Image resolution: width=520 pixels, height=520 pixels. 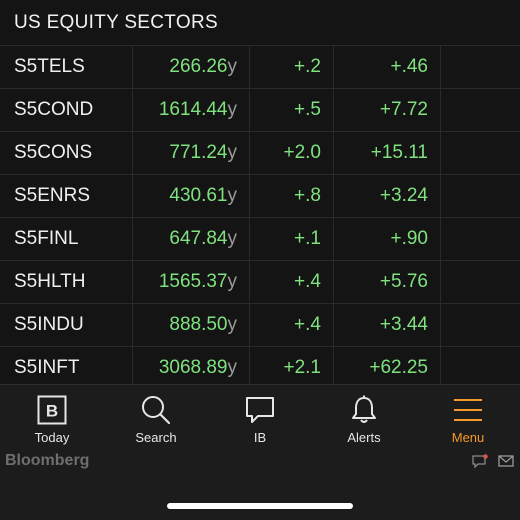 What do you see at coordinates (387, 365) in the screenshot?
I see `pct-change-cell: +62.25` at bounding box center [387, 365].